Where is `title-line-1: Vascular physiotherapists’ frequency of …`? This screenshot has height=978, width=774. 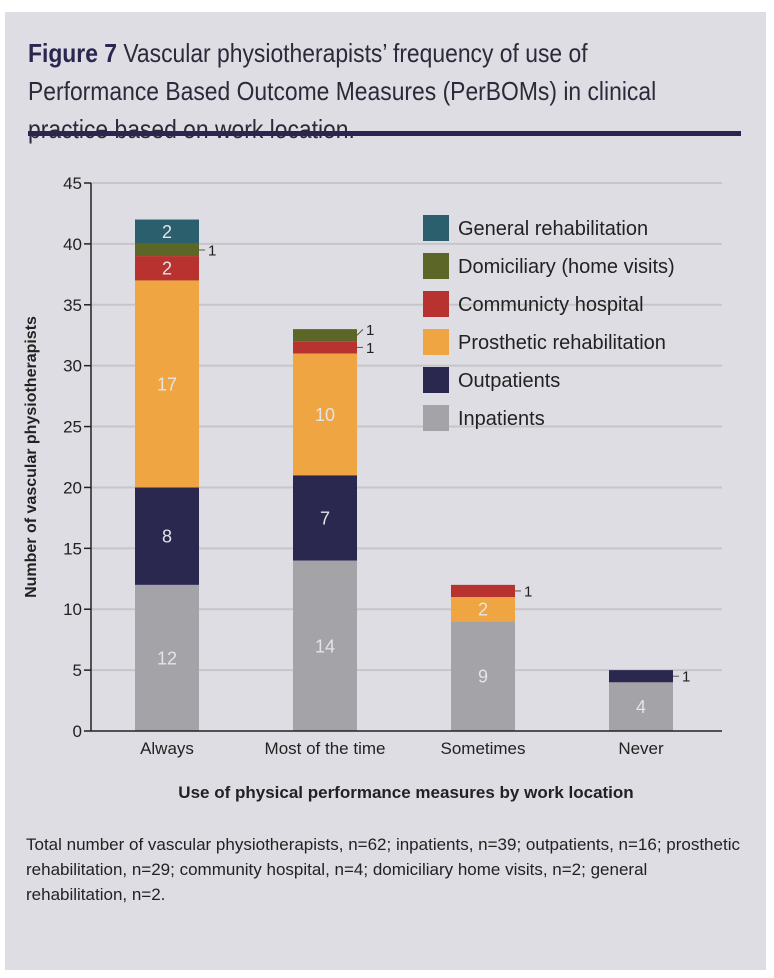 title-line-1: Vascular physiotherapists’ frequency of … is located at coordinates (352, 53).